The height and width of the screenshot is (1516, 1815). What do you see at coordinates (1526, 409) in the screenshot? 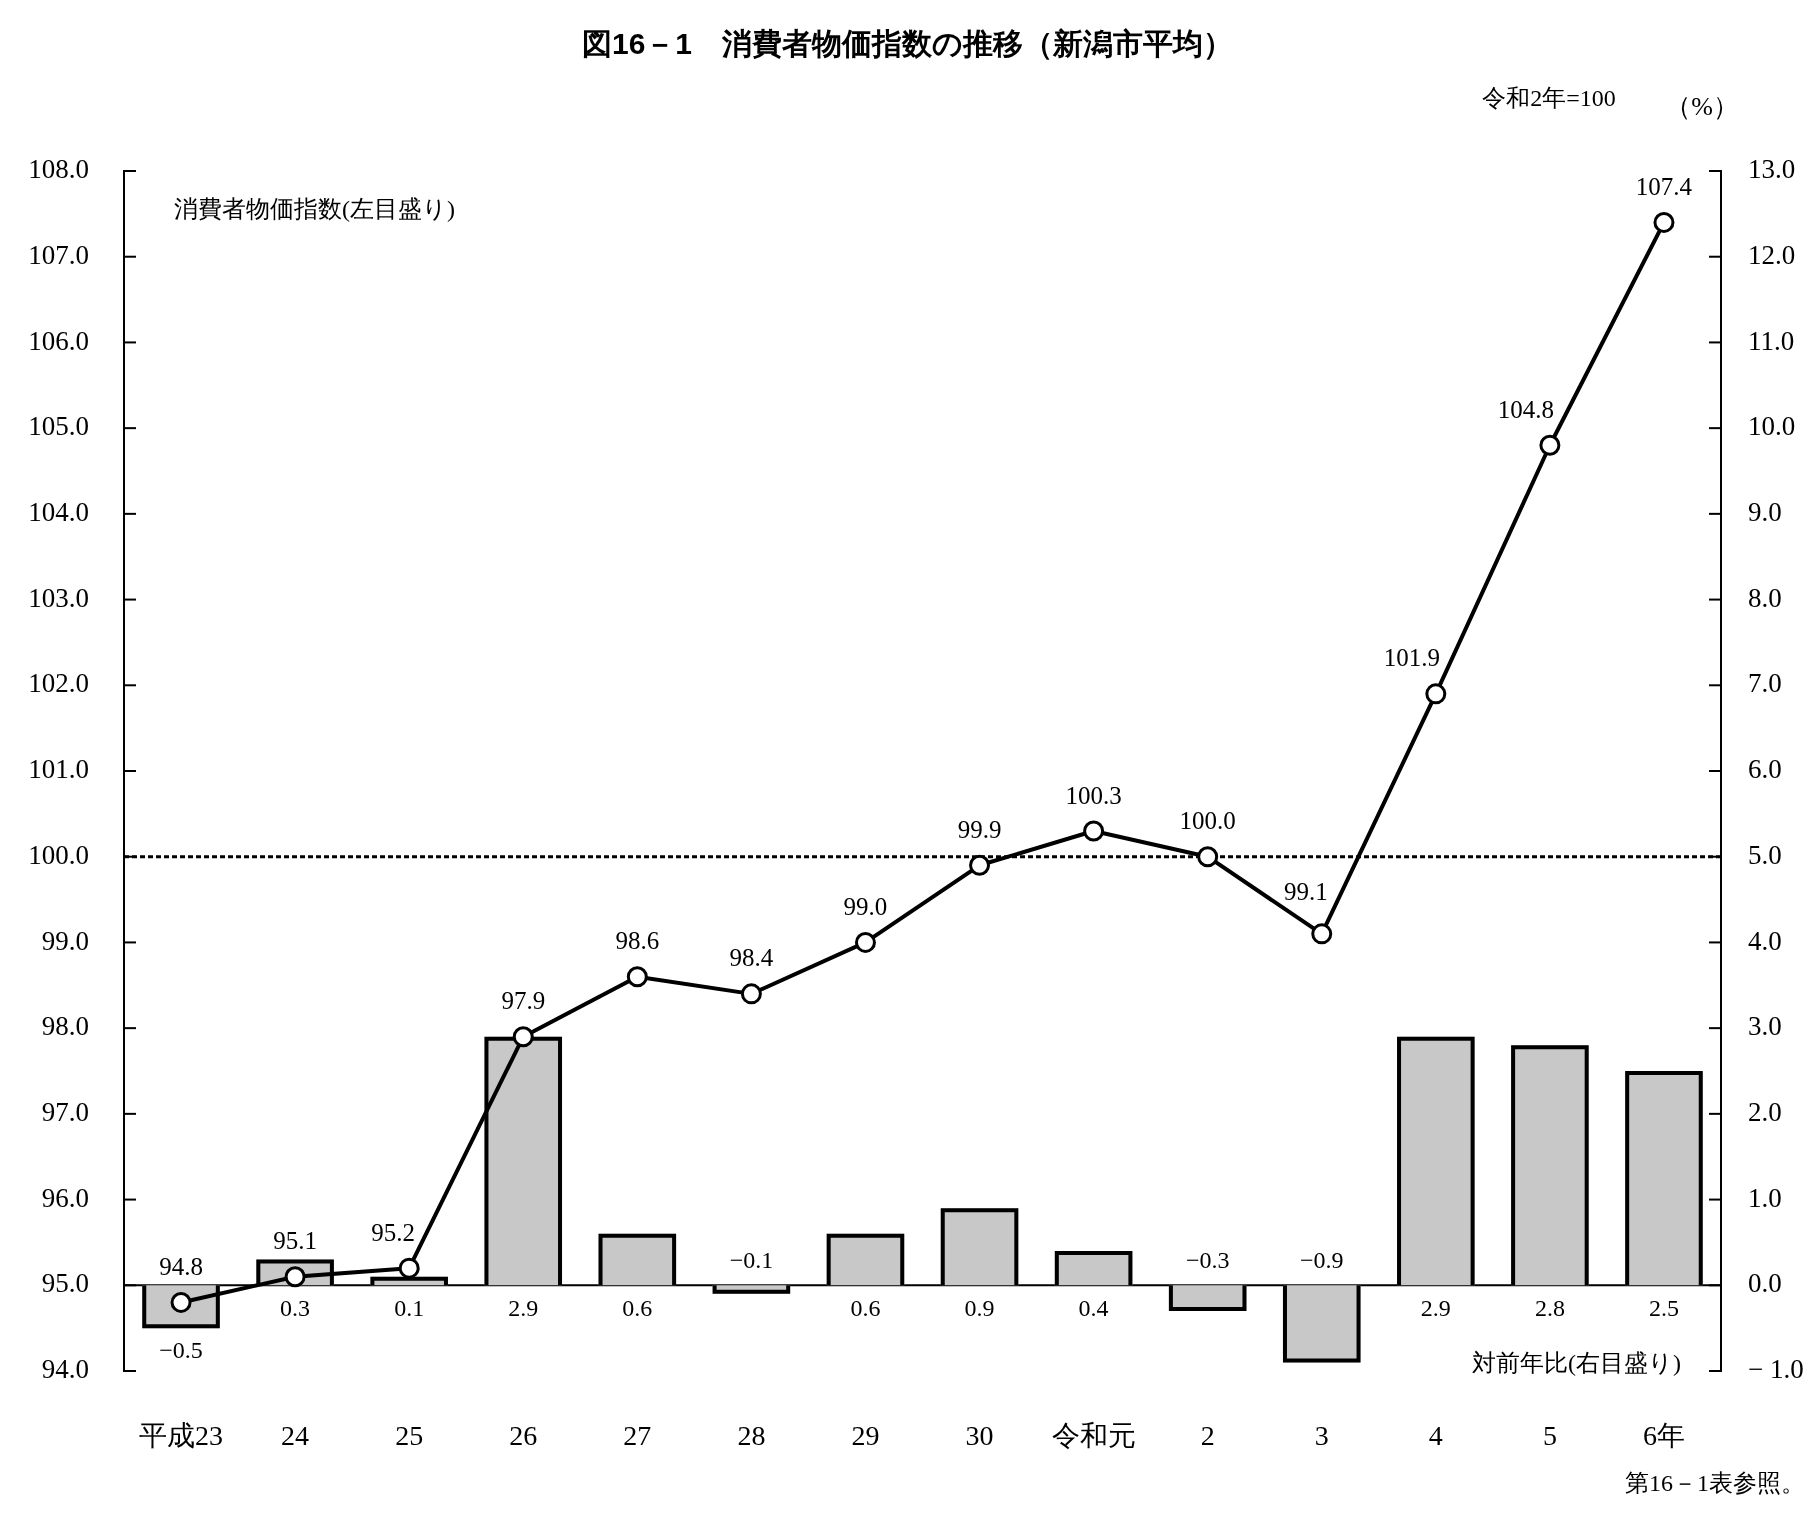
I see `data-label: 104.8` at bounding box center [1526, 409].